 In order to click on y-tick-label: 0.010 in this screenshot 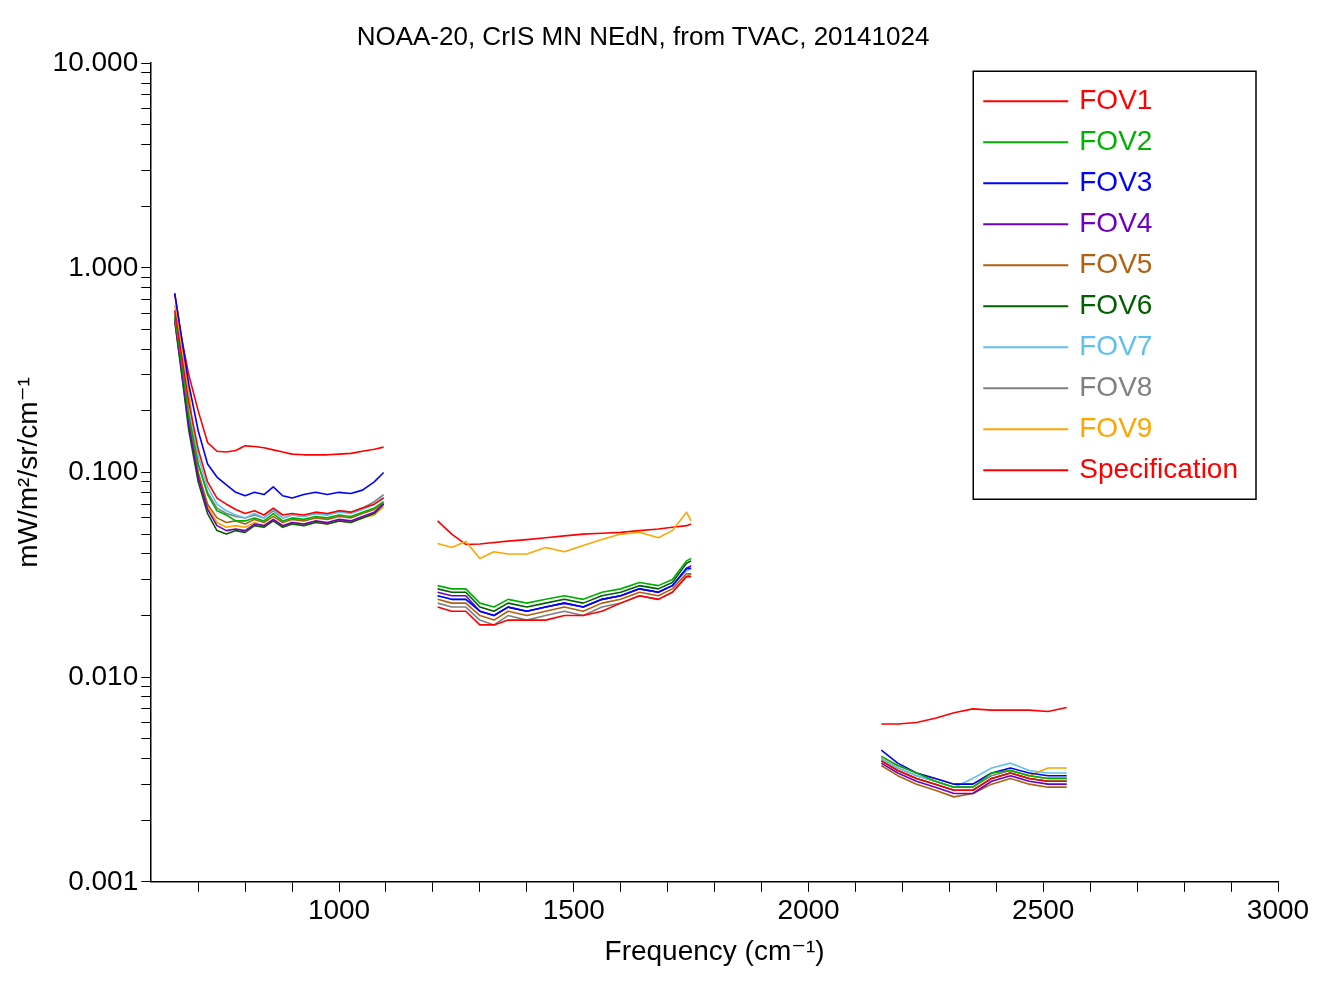, I will do `click(103, 675)`.